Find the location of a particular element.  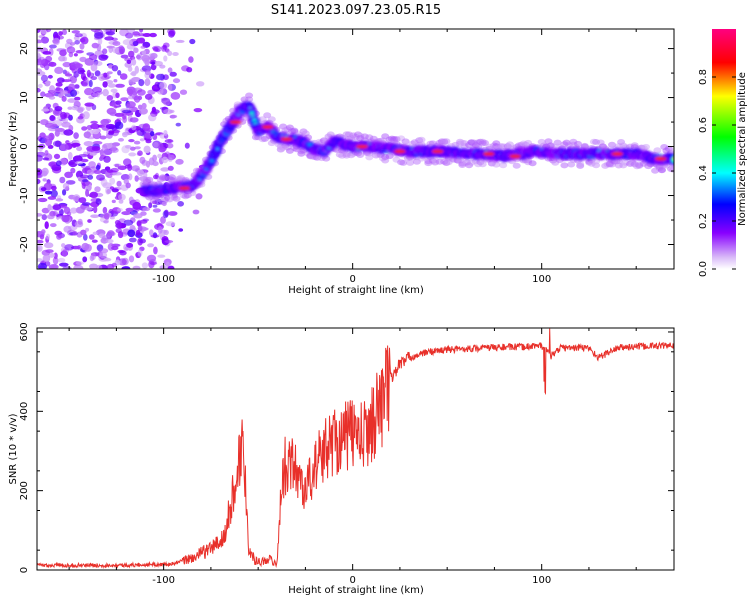

colorbar-tick-label: 0.6 is located at coordinates (703, 125).